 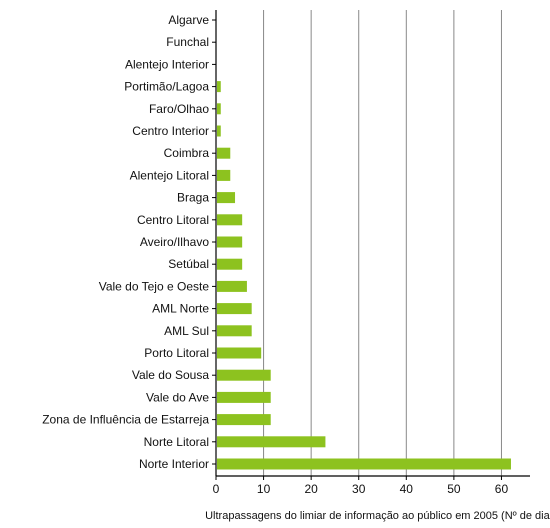 What do you see at coordinates (311, 489) in the screenshot?
I see `x-tick-label: 20` at bounding box center [311, 489].